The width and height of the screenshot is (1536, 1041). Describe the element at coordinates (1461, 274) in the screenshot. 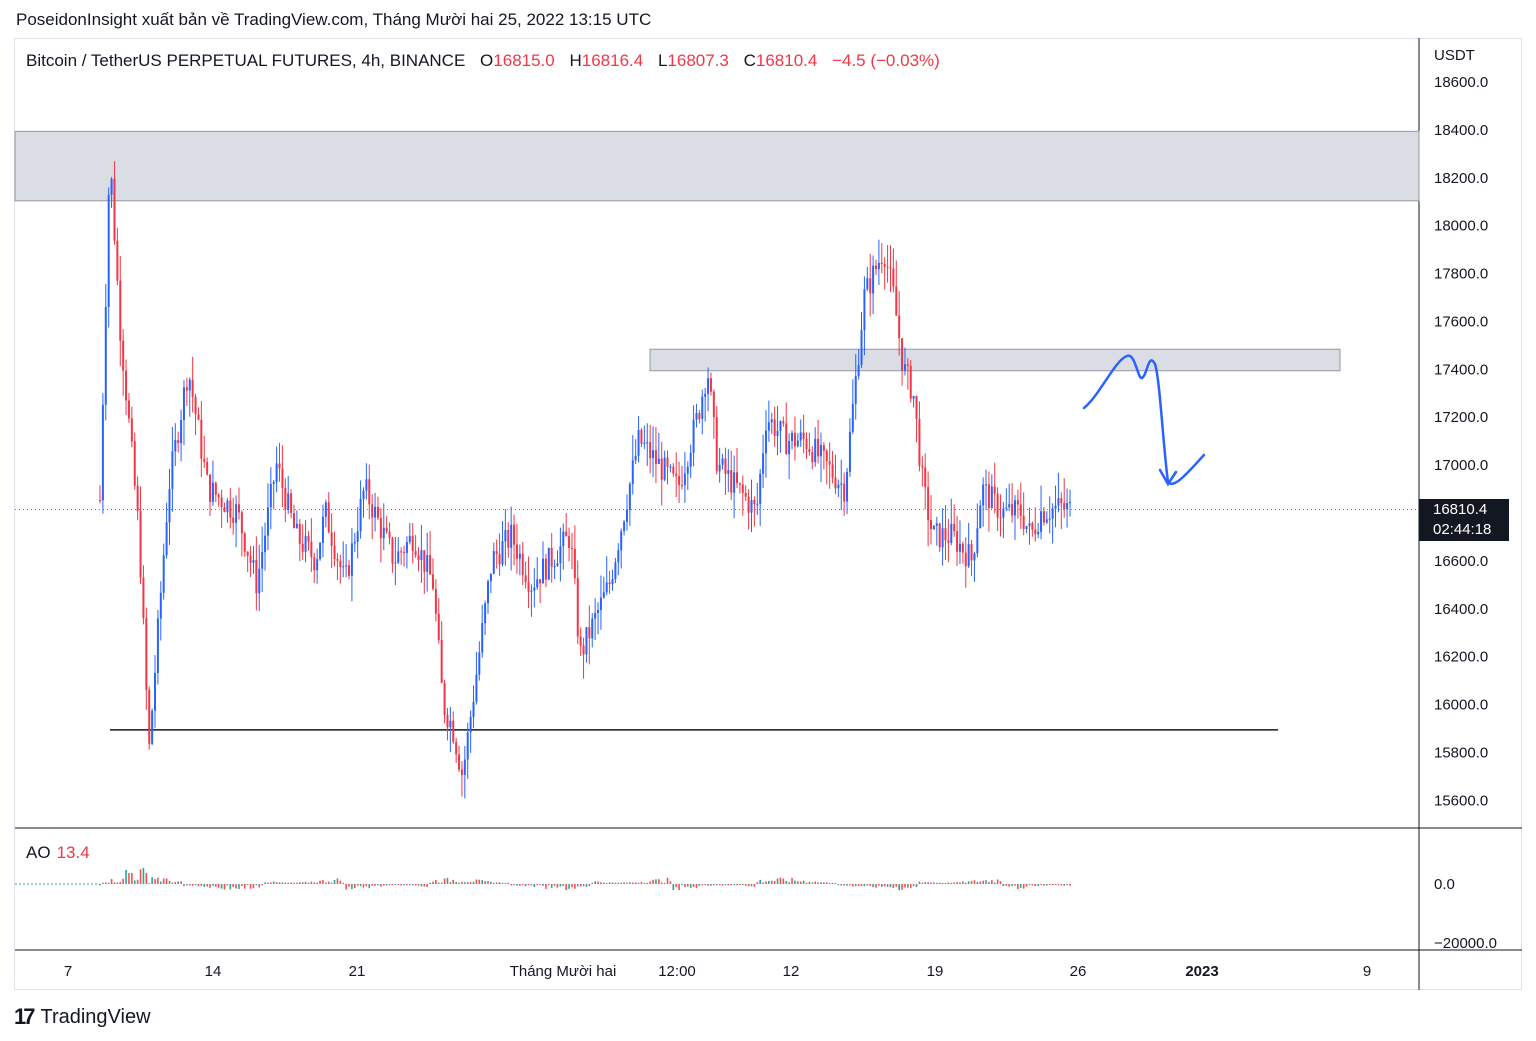

I see `price-tick-label: 17800.0` at that location.